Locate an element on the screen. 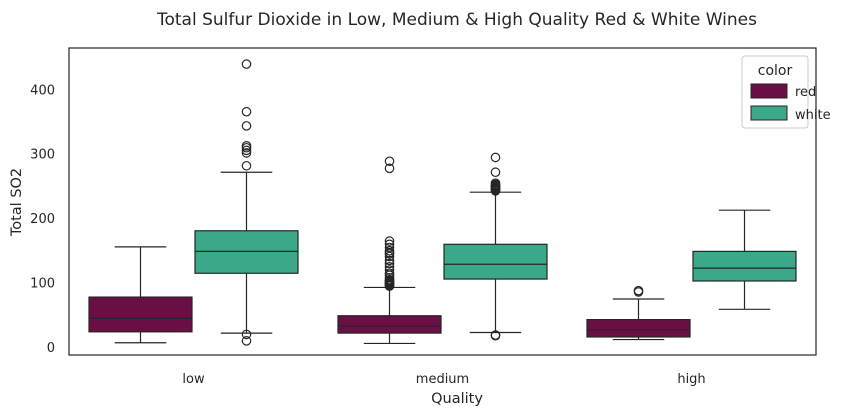 This screenshot has width=854, height=415. x-tick-label: medium is located at coordinates (442, 379).